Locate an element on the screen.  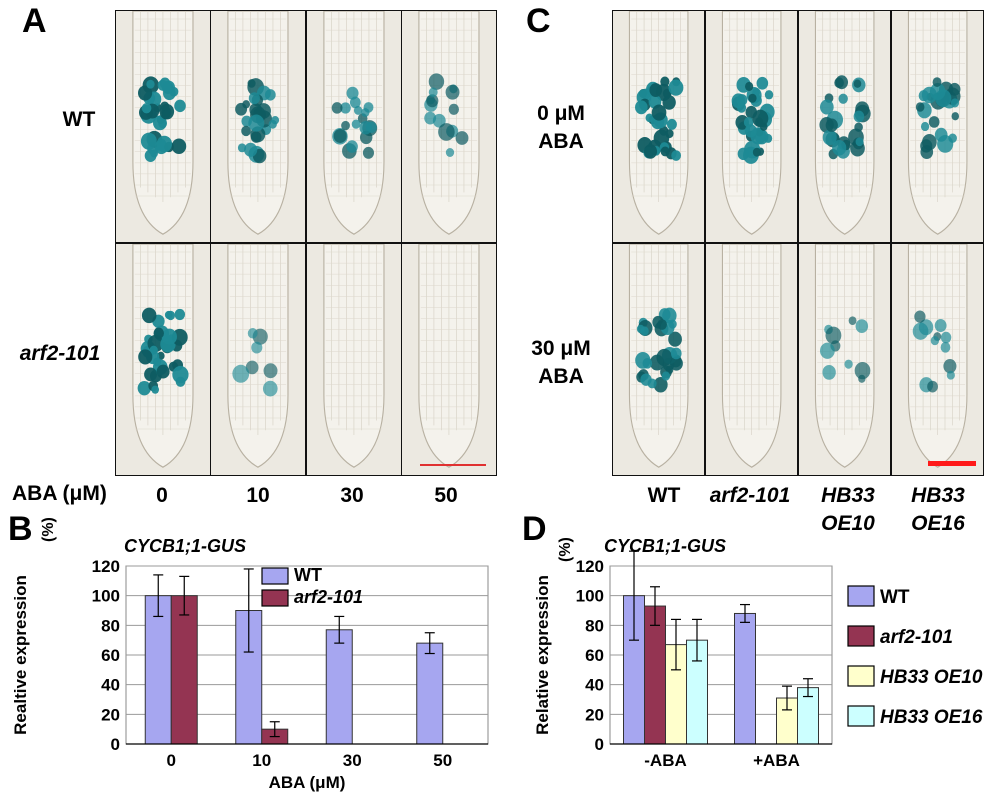
x-tick-label: -ABA is located at coordinates (665, 760).